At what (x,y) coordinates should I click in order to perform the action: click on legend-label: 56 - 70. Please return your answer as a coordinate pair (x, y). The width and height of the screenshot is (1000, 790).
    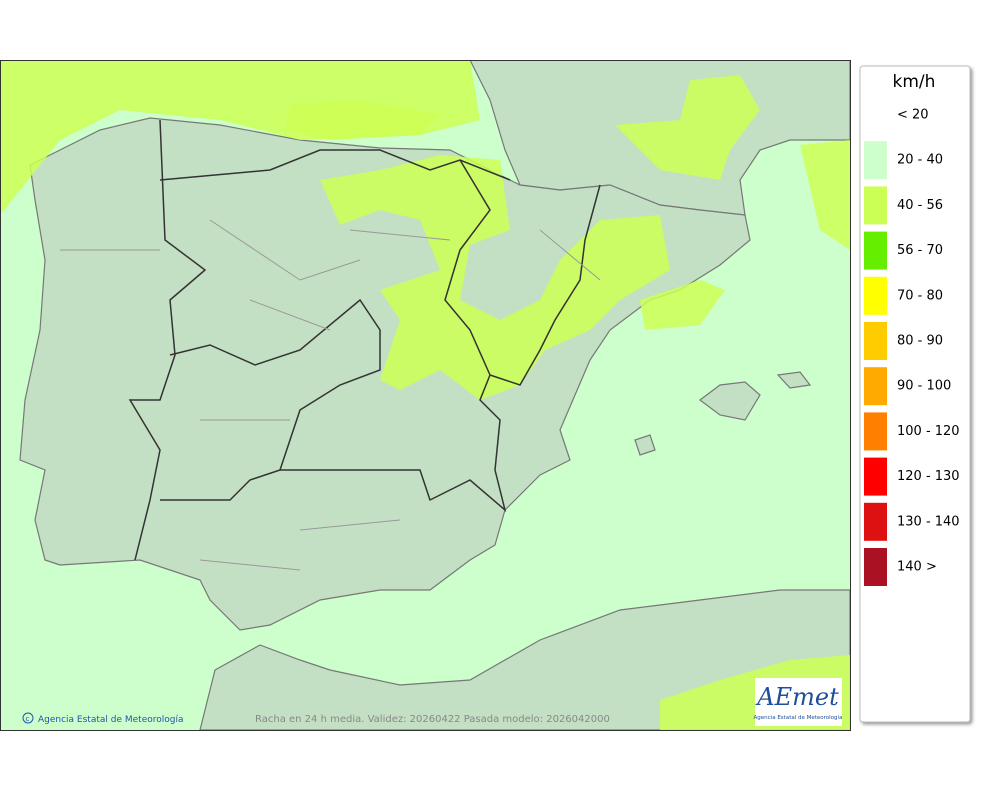
    Looking at the image, I should click on (920, 250).